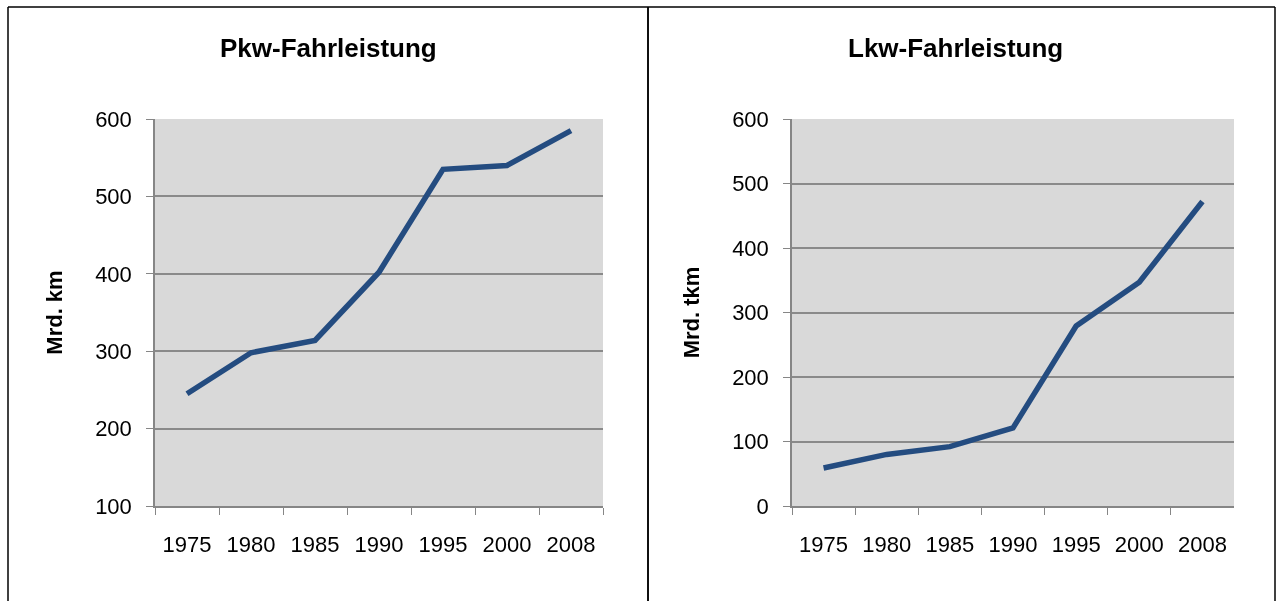  I want to click on y-axis-title: Mrd. tkm, so click(692, 312).